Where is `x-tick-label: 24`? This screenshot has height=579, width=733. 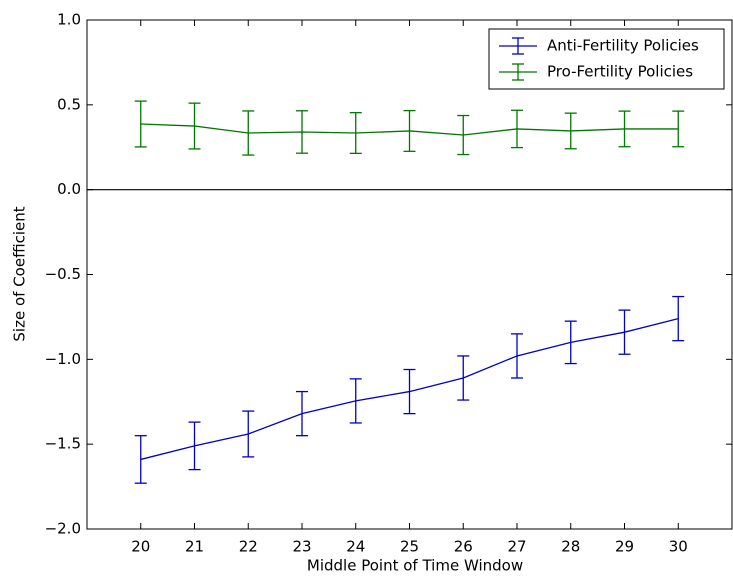
x-tick-label: 24 is located at coordinates (355, 547).